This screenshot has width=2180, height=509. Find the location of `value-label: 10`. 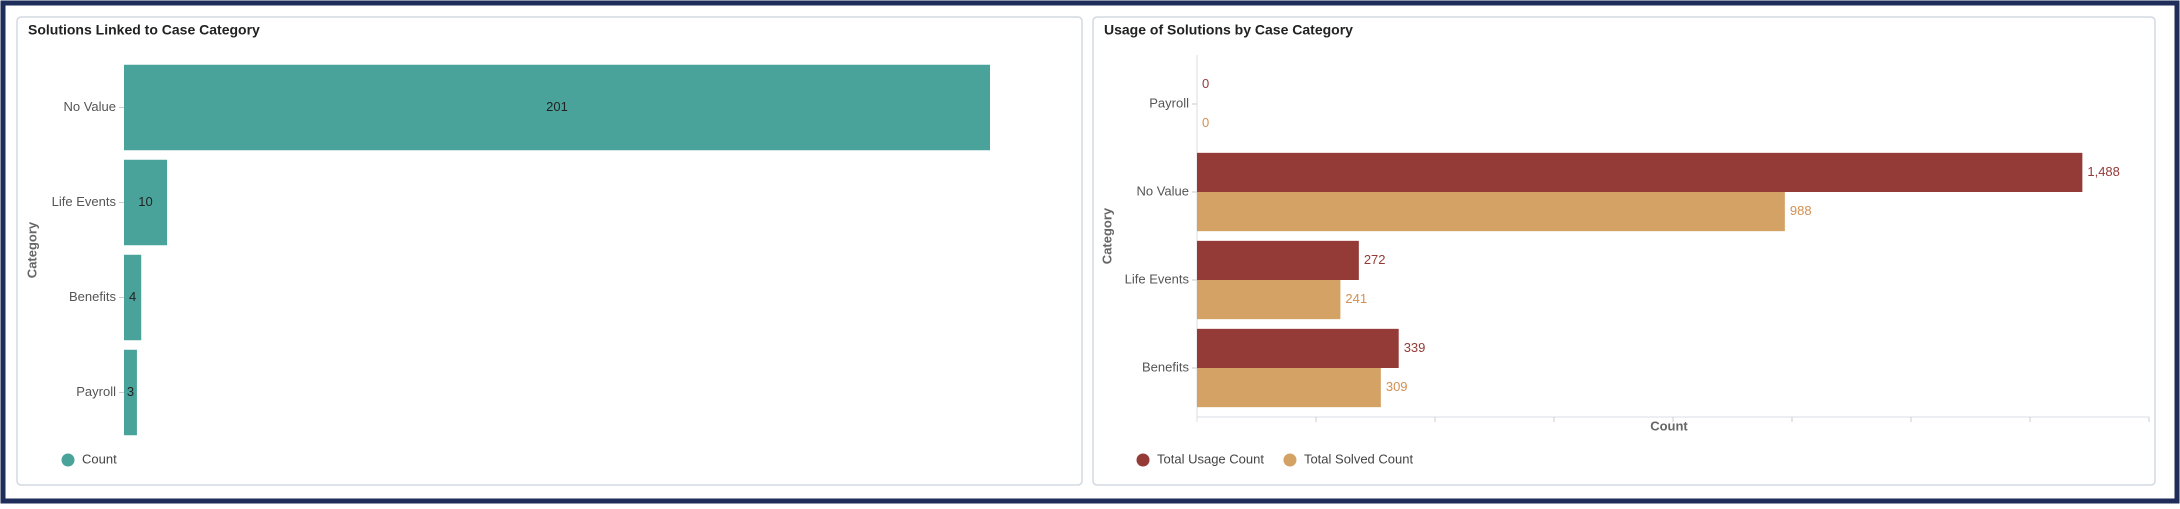

value-label: 10 is located at coordinates (145, 201).